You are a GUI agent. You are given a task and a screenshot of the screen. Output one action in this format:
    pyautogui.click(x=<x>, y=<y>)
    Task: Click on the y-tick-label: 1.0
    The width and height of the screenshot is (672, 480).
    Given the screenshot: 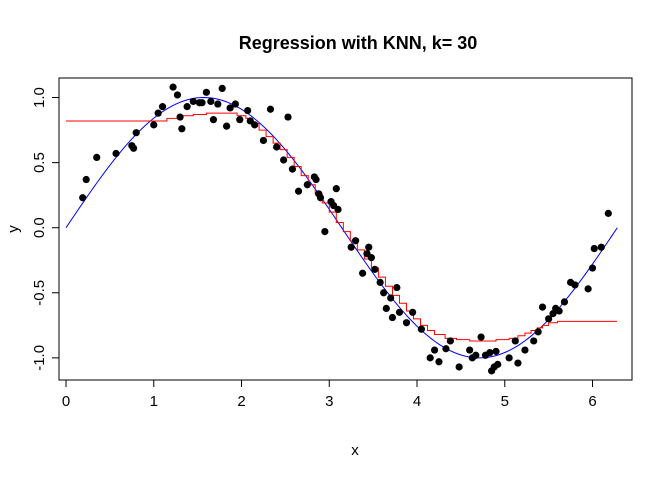 What is the action you would take?
    pyautogui.click(x=39, y=97)
    